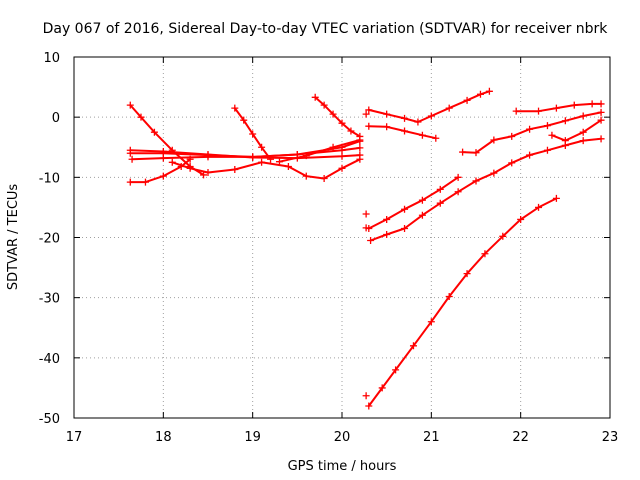 The width and height of the screenshot is (640, 480). I want to click on x-tick-label: 23, so click(610, 437).